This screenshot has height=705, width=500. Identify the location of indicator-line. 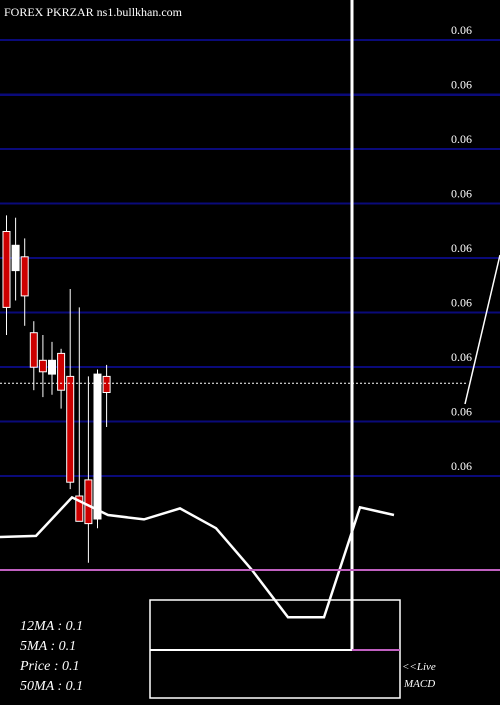
(197, 557).